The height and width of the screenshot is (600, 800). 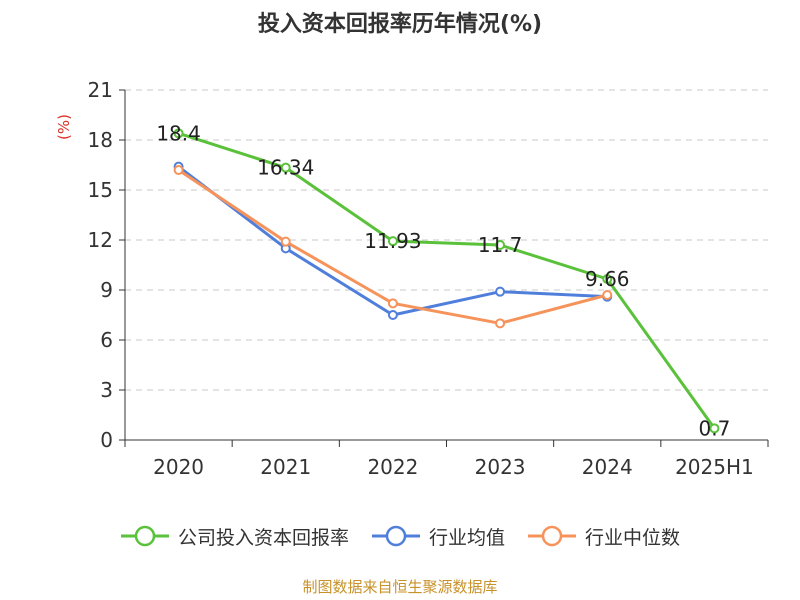 What do you see at coordinates (285, 467) in the screenshot?
I see `x-tick-label: 2021` at bounding box center [285, 467].